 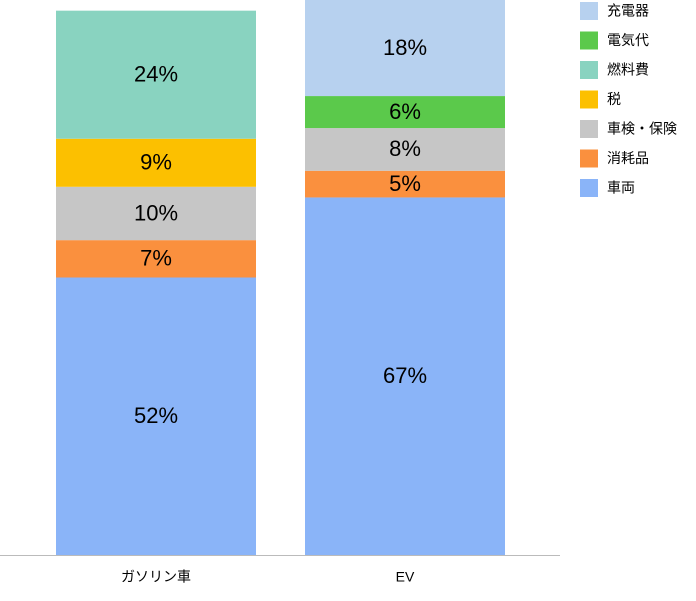 I want to click on legend-label: 消耗品, so click(x=628, y=158).